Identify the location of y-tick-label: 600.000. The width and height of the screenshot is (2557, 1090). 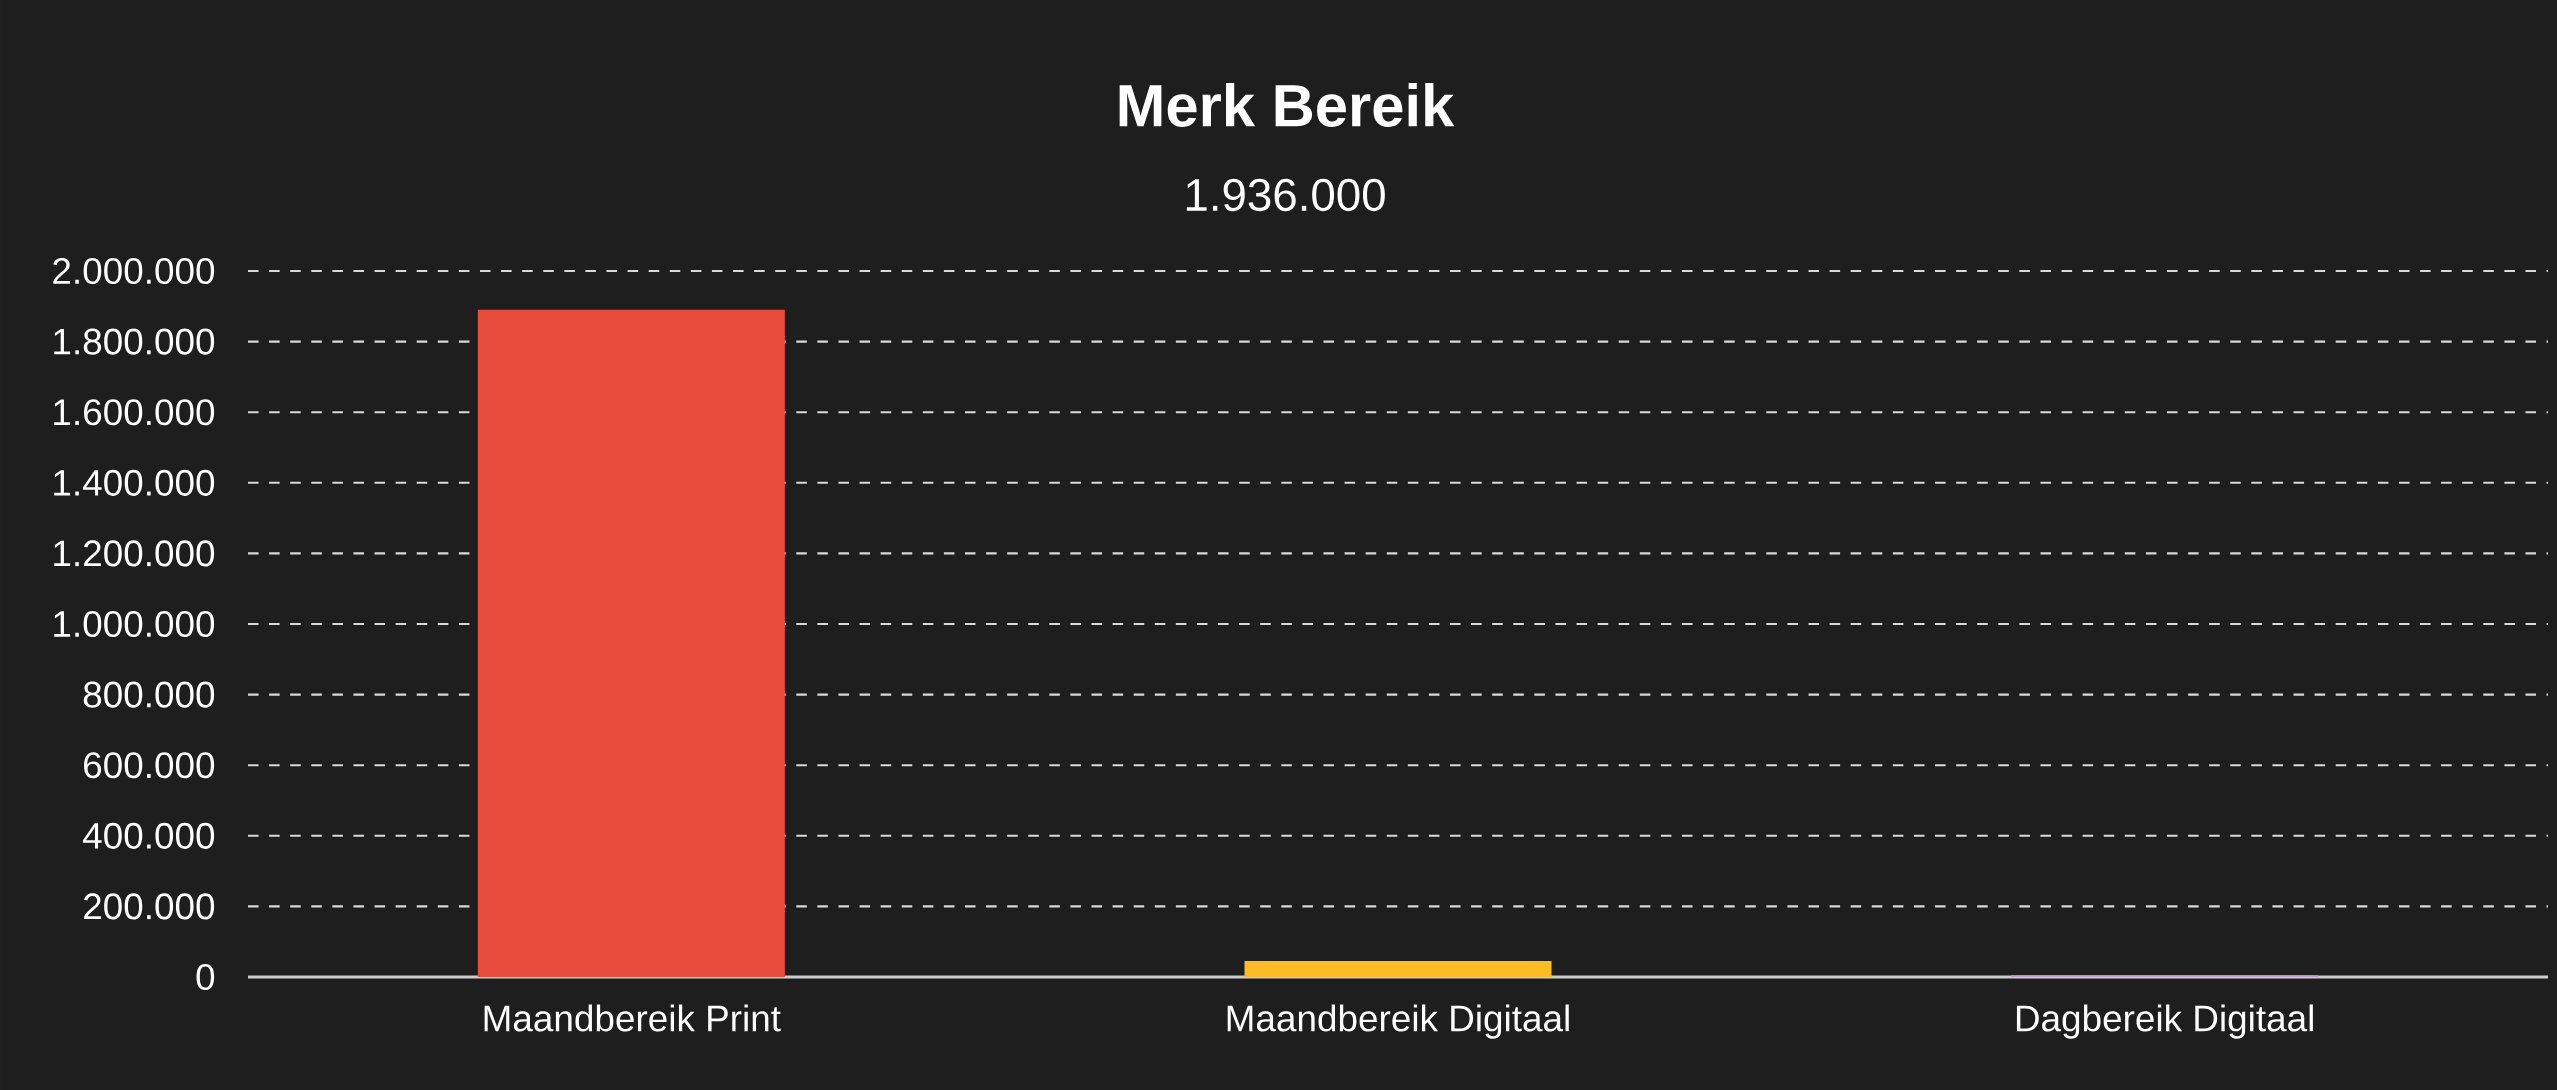
(149, 765).